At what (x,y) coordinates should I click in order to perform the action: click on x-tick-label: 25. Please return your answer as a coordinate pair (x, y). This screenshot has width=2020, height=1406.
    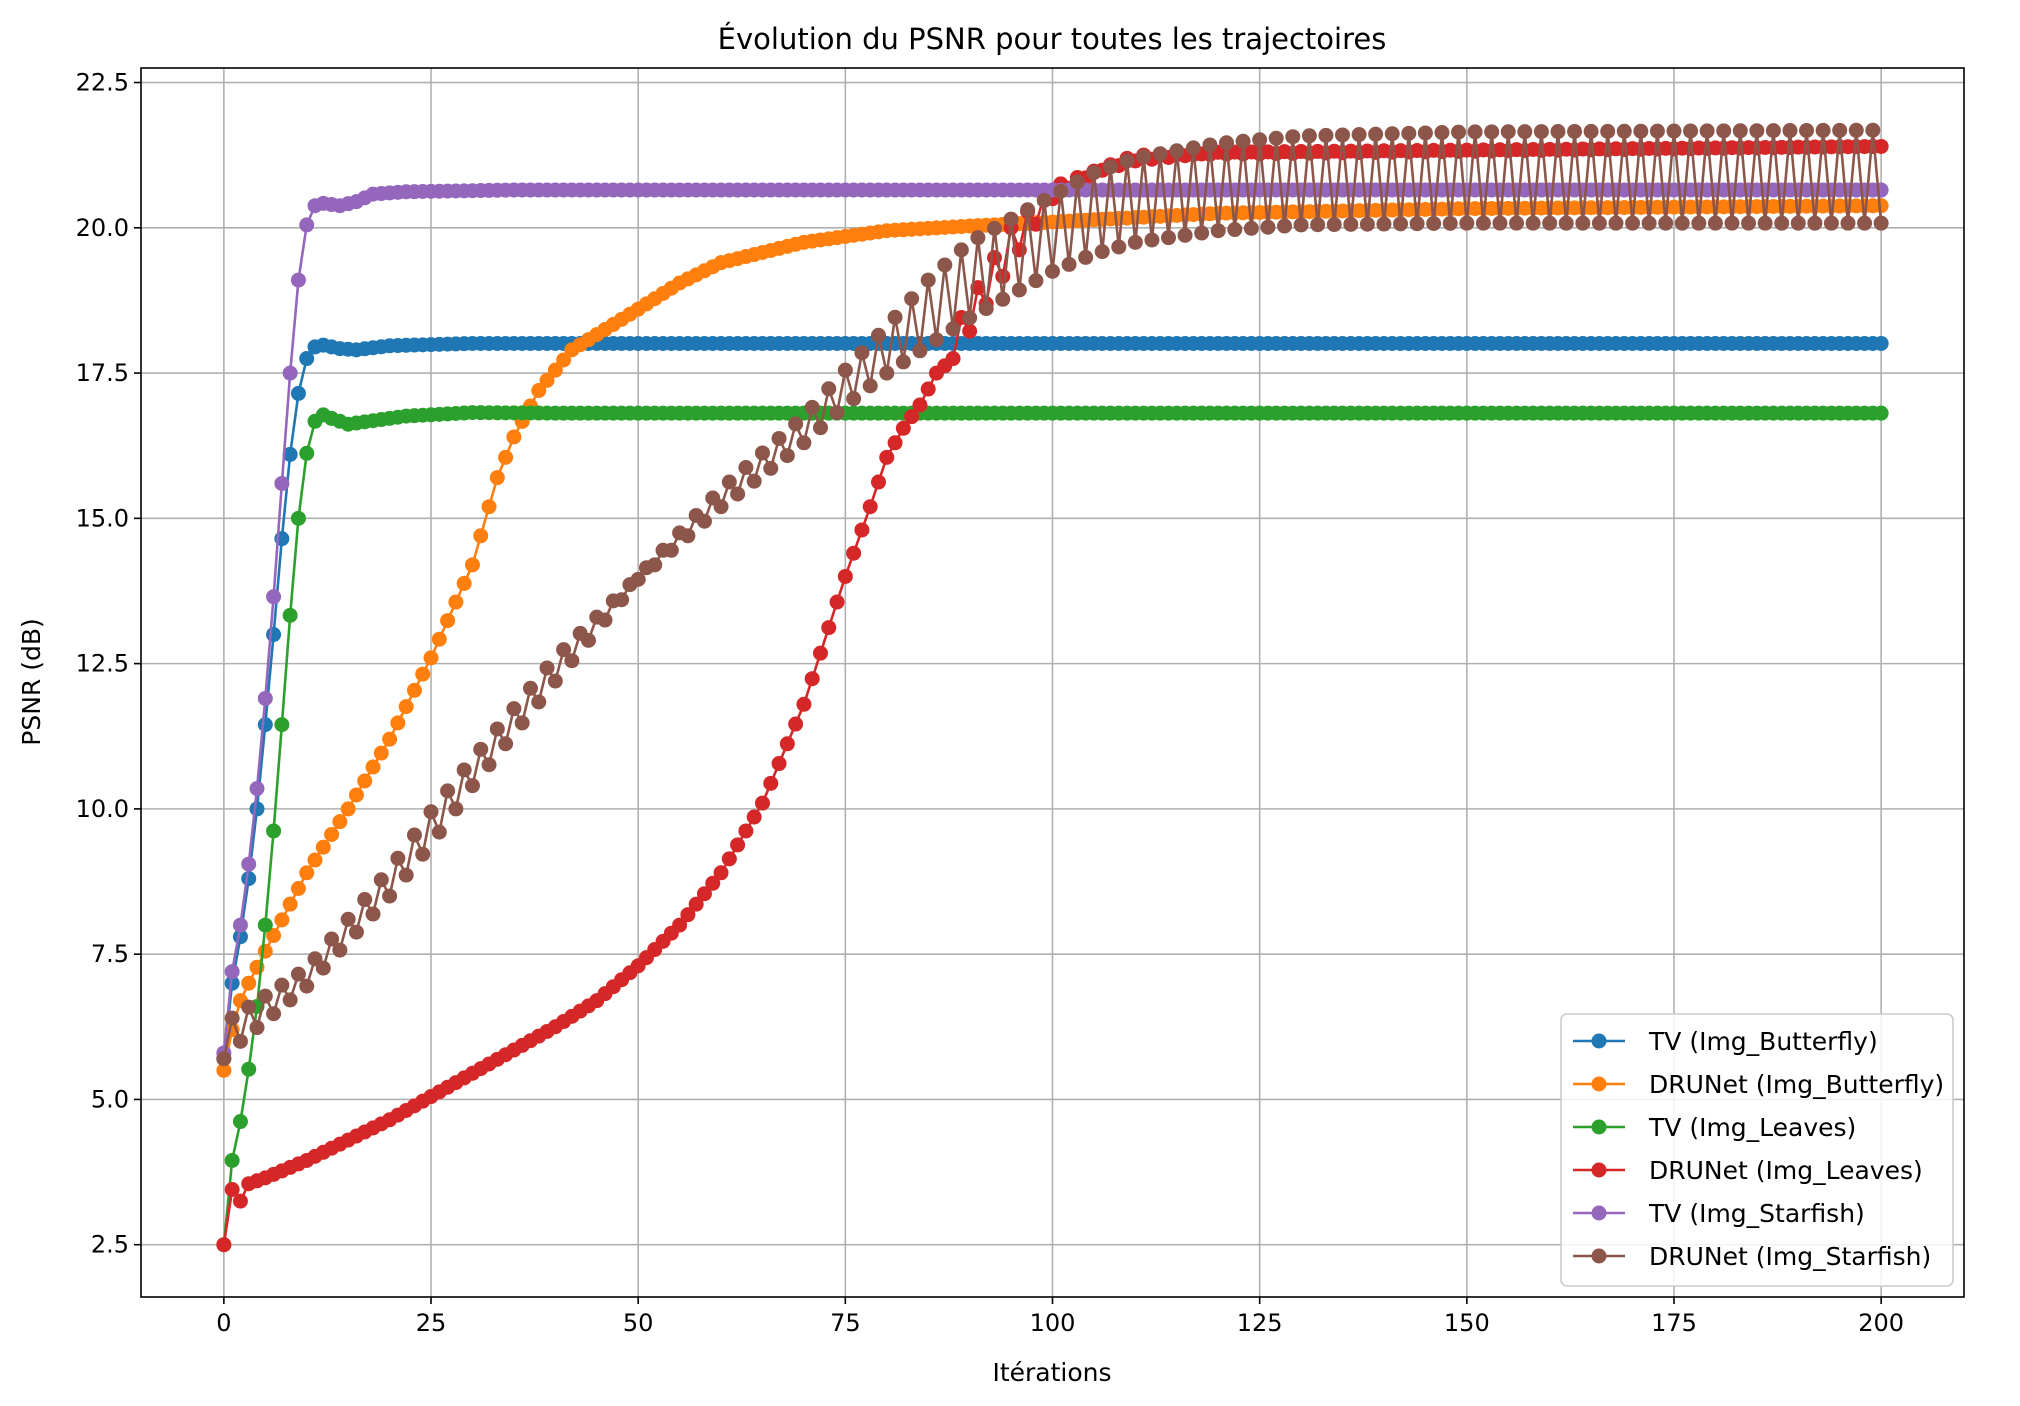
    Looking at the image, I should click on (431, 1323).